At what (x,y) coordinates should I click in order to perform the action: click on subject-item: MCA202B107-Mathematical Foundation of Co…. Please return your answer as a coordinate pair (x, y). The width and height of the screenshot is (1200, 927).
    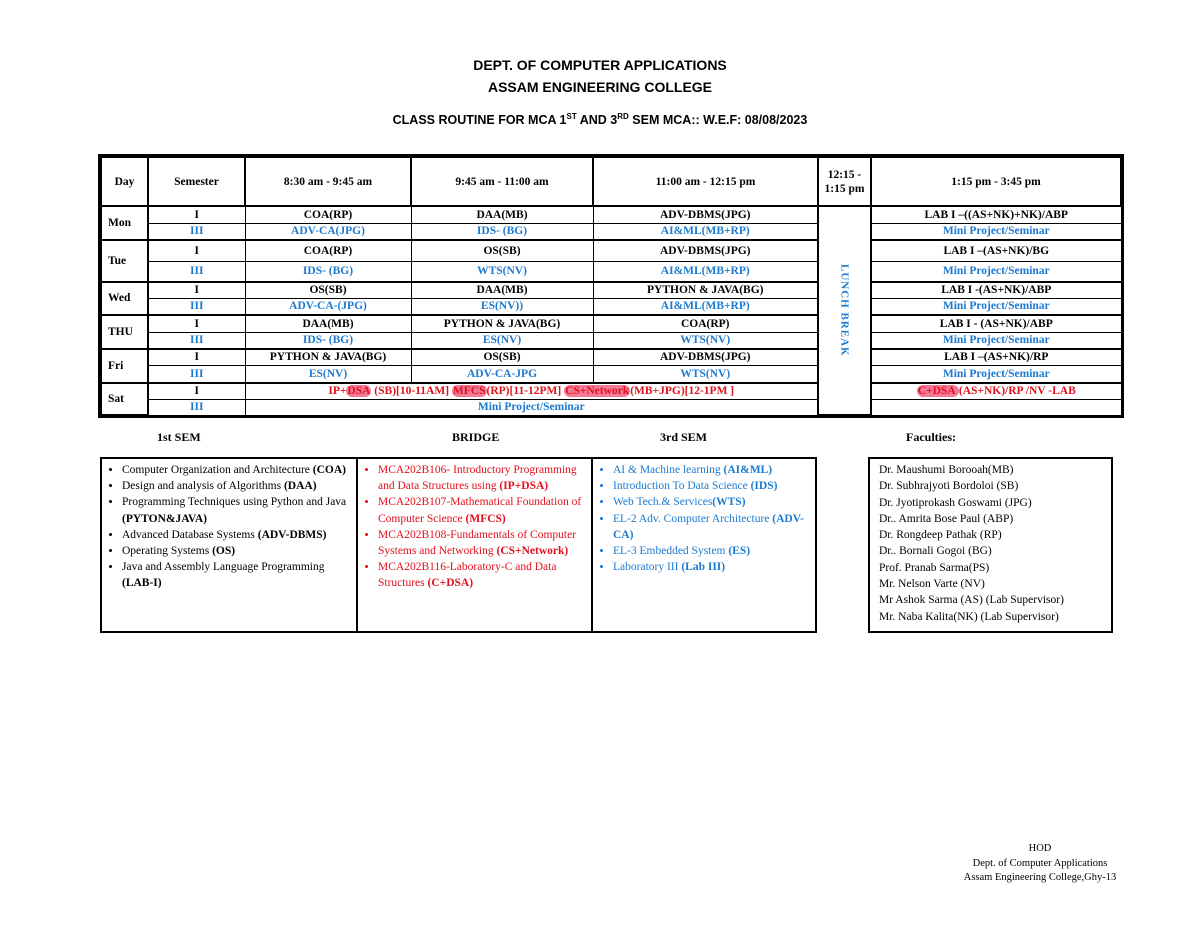
    Looking at the image, I should click on (484, 510).